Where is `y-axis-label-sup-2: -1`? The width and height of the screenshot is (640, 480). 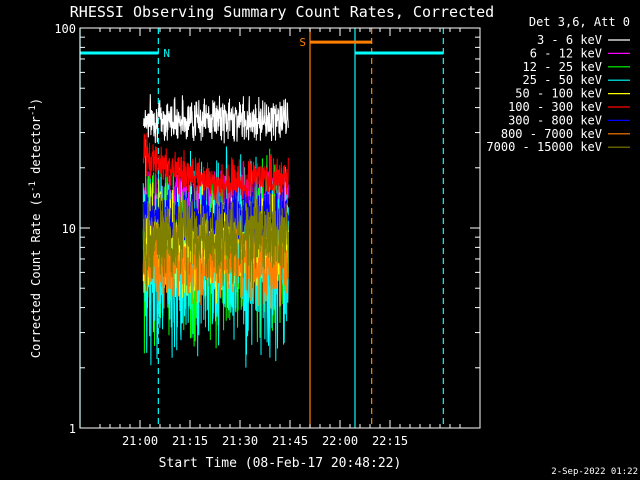
y-axis-label-sup-2: -1 is located at coordinates (33, 110).